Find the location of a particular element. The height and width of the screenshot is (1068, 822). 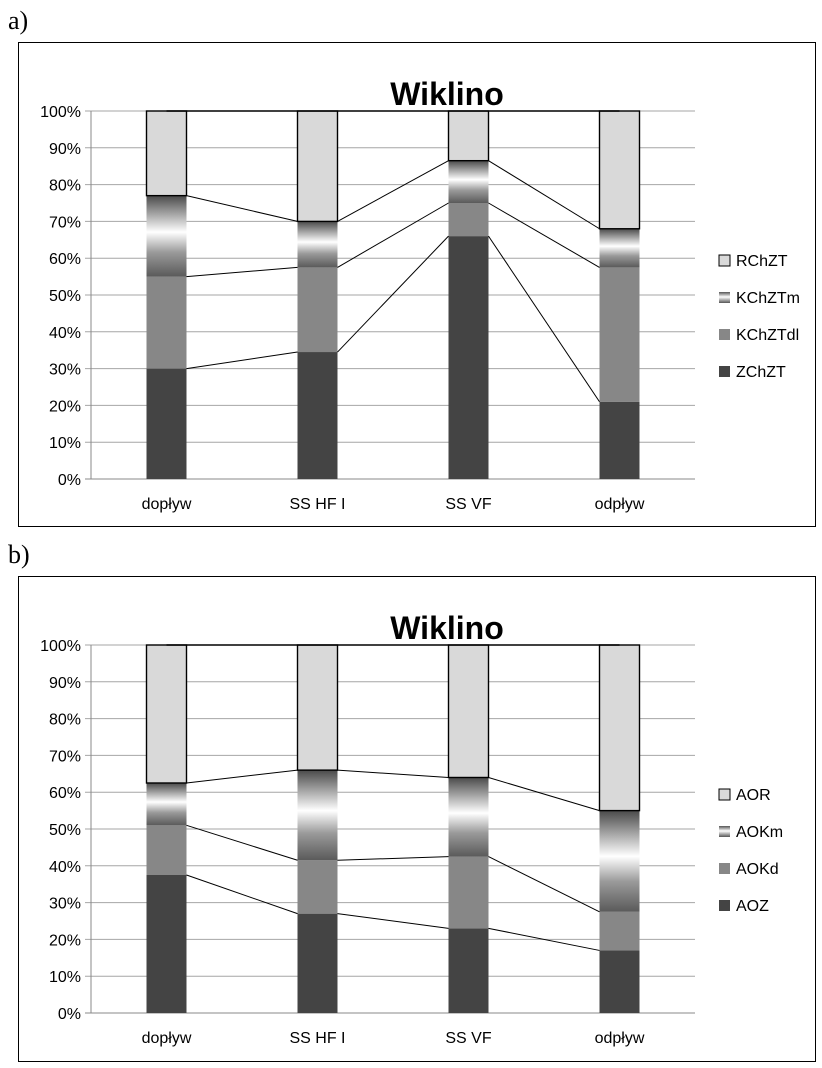

legend-label: ZChZT is located at coordinates (761, 372).